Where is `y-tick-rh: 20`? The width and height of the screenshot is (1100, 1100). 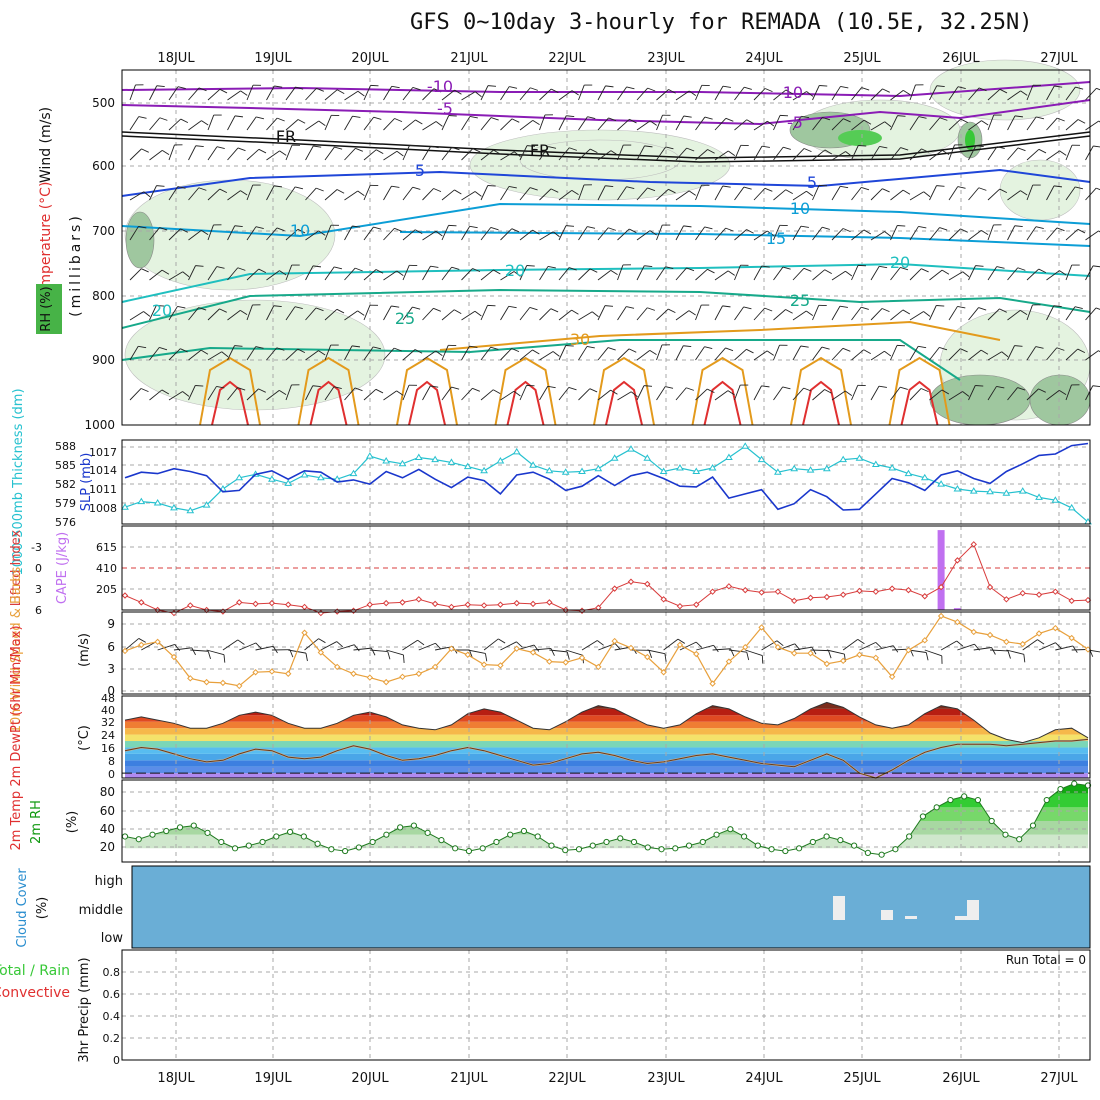 y-tick-rh: 20 is located at coordinates (107, 847).